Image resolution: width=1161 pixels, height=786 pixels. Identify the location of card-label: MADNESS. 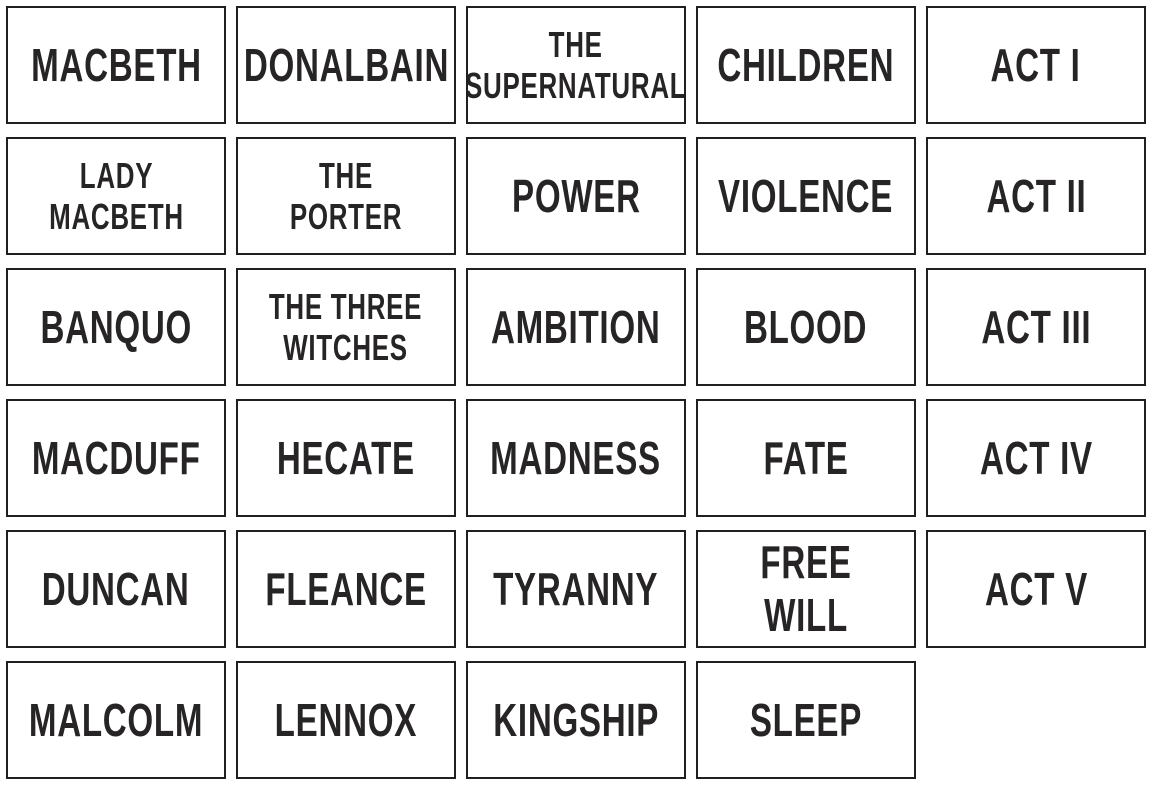
(576, 457).